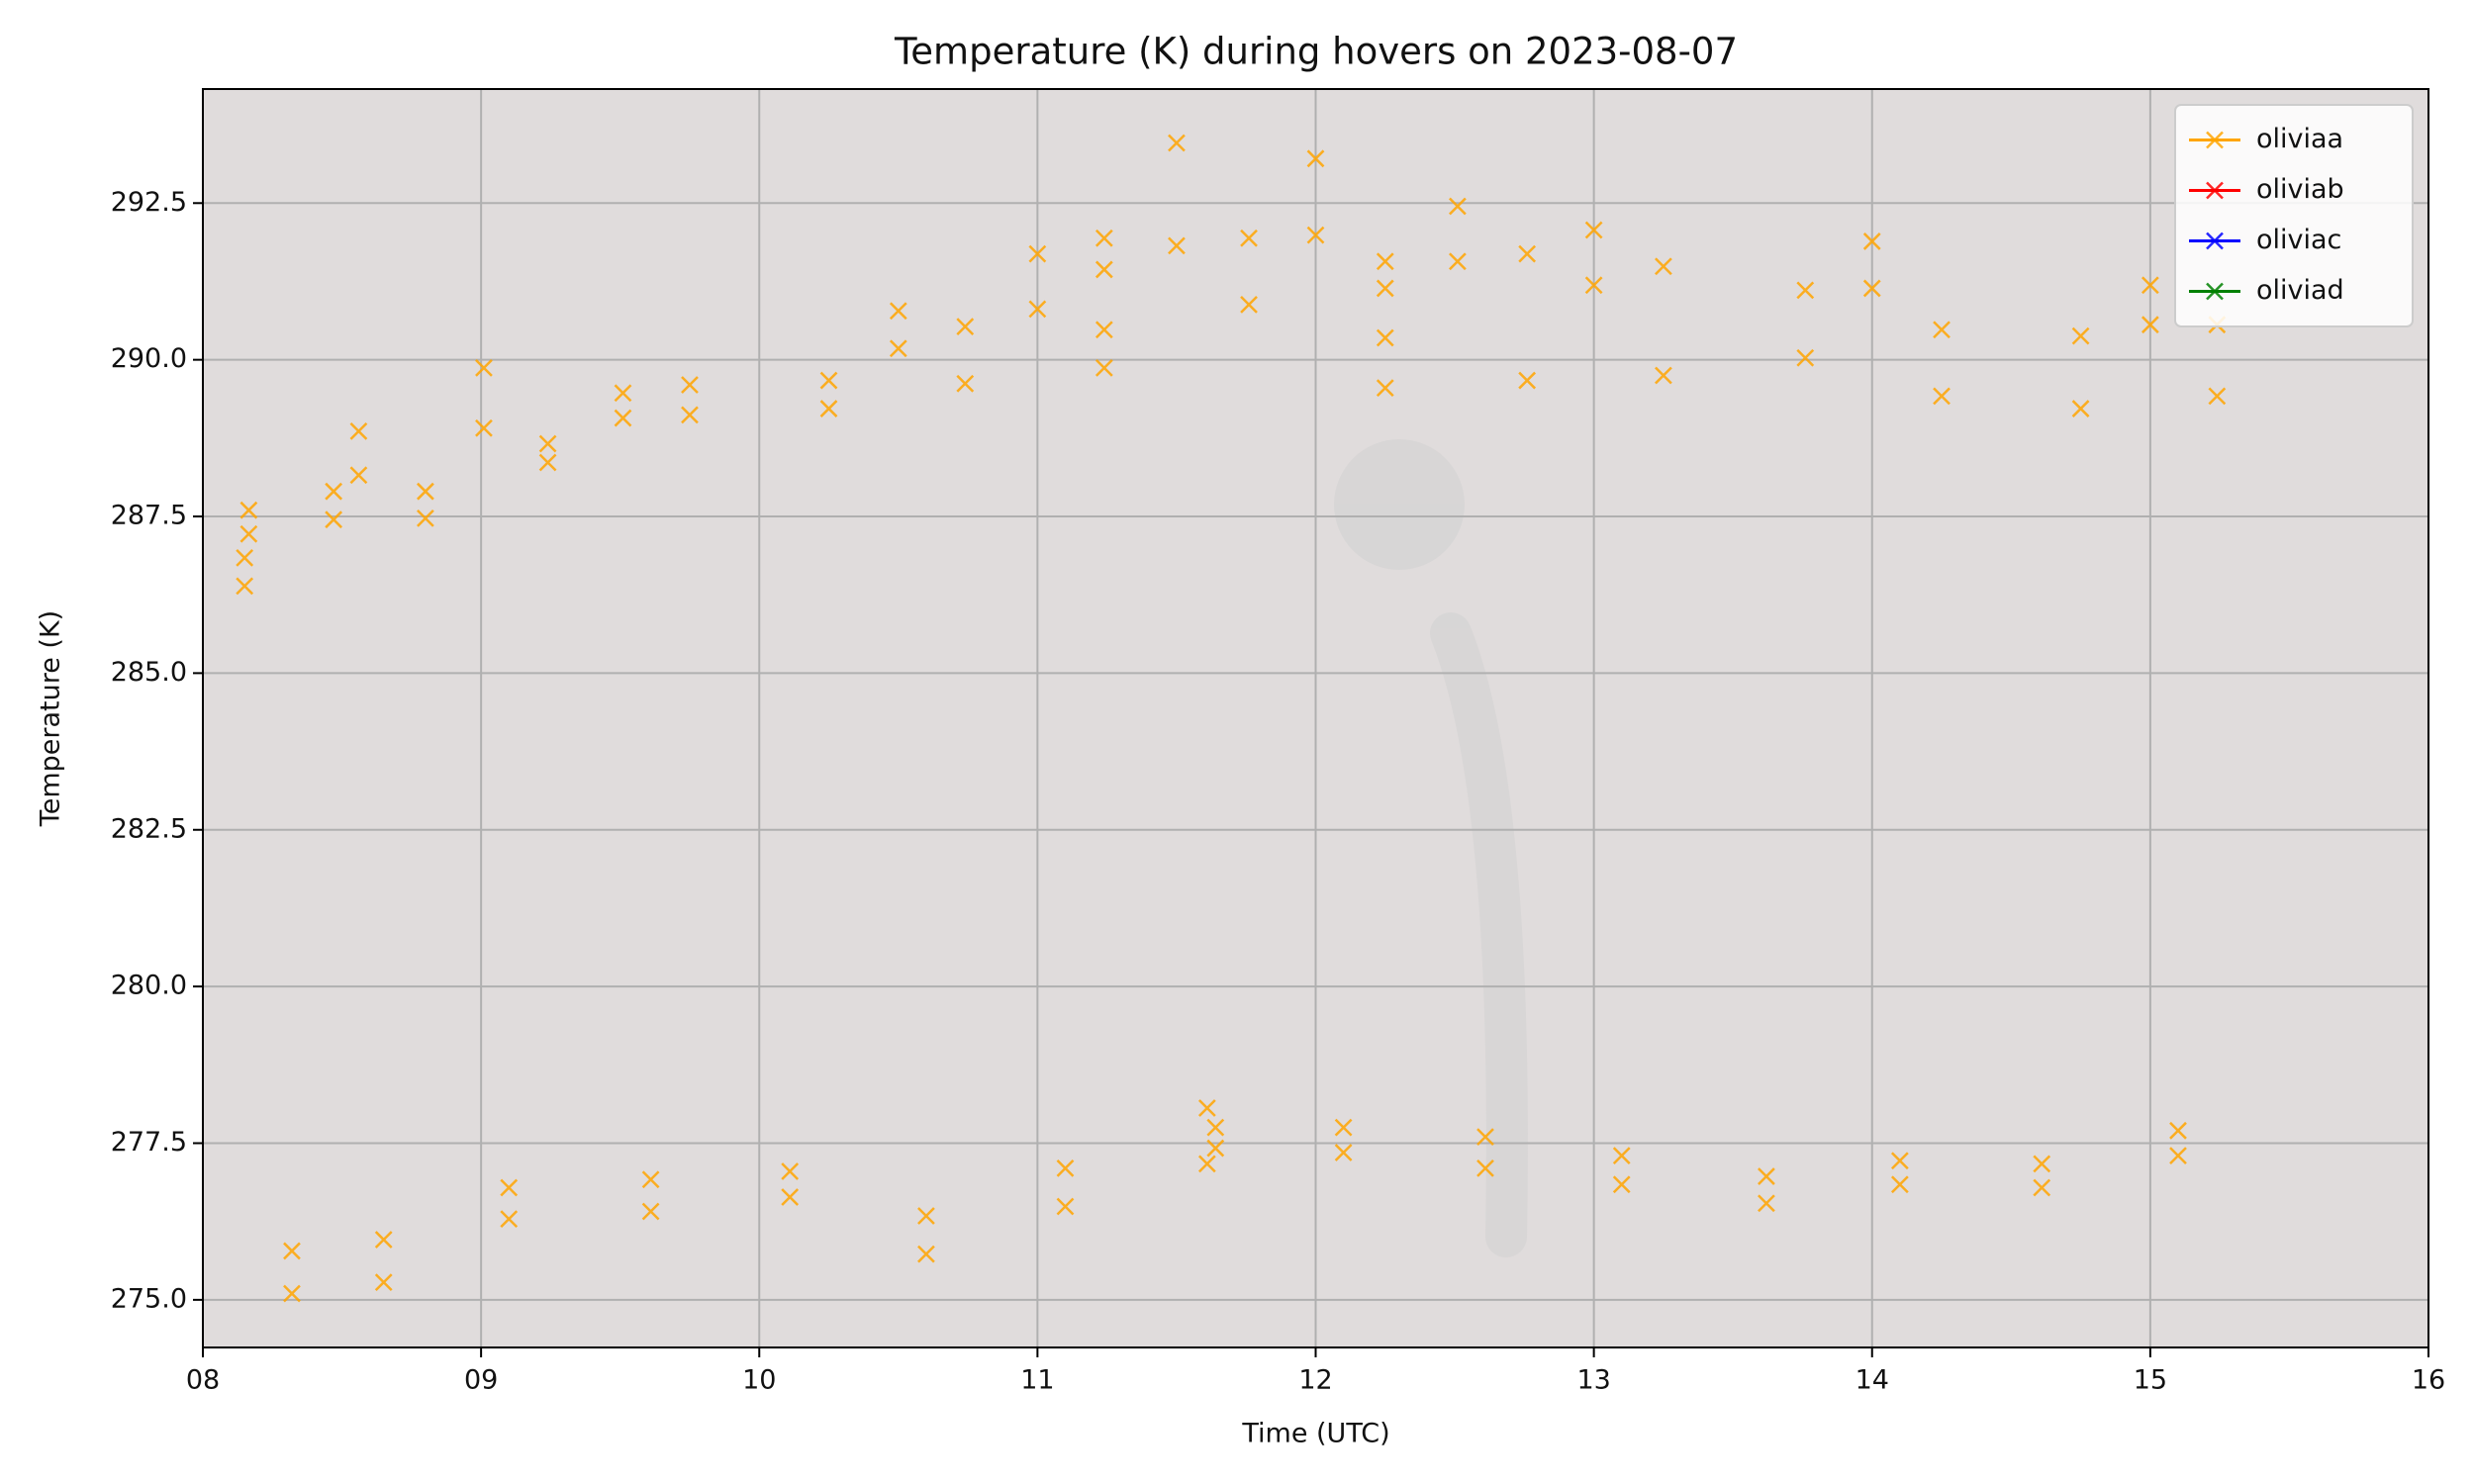 This screenshot has height=1484, width=2474. I want to click on y-tick-label: 287.5, so click(149, 516).